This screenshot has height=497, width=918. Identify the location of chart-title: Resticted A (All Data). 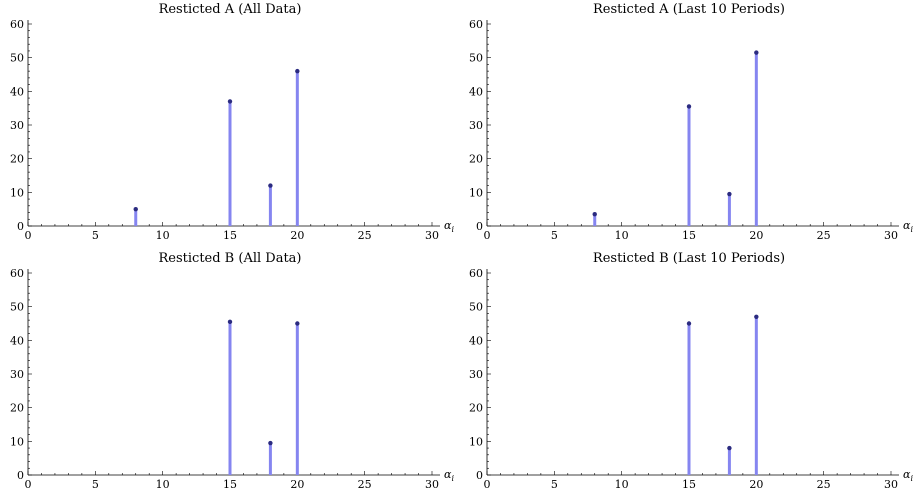
(230, 9).